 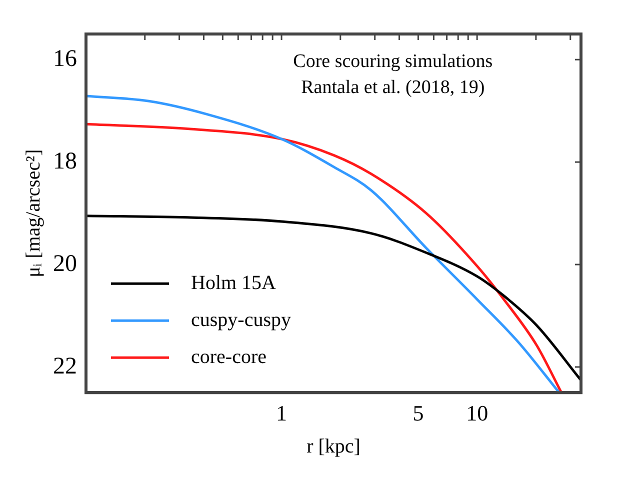 What do you see at coordinates (65, 161) in the screenshot?
I see `y-tick-label: 18` at bounding box center [65, 161].